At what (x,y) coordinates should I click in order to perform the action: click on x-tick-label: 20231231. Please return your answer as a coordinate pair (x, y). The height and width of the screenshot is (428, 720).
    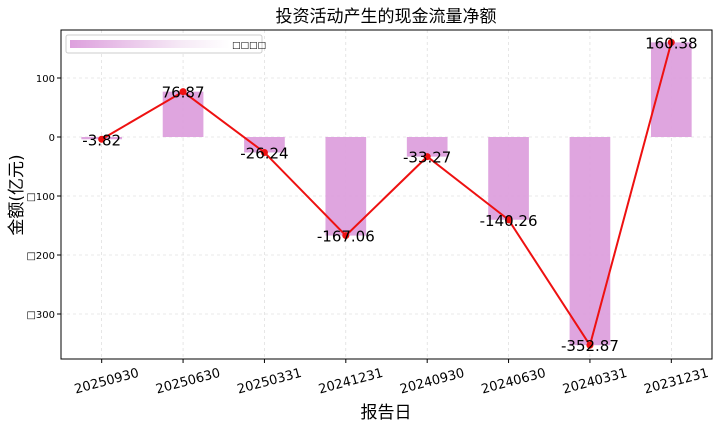
    Looking at the image, I should click on (677, 382).